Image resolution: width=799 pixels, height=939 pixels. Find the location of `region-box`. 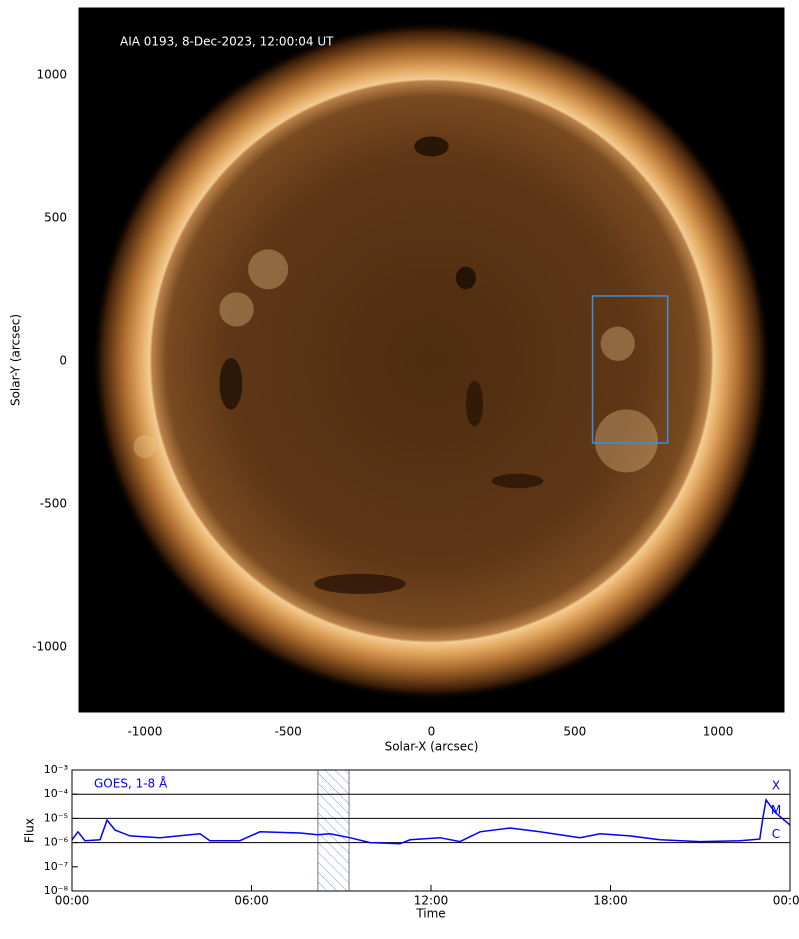

region-box is located at coordinates (630, 369).